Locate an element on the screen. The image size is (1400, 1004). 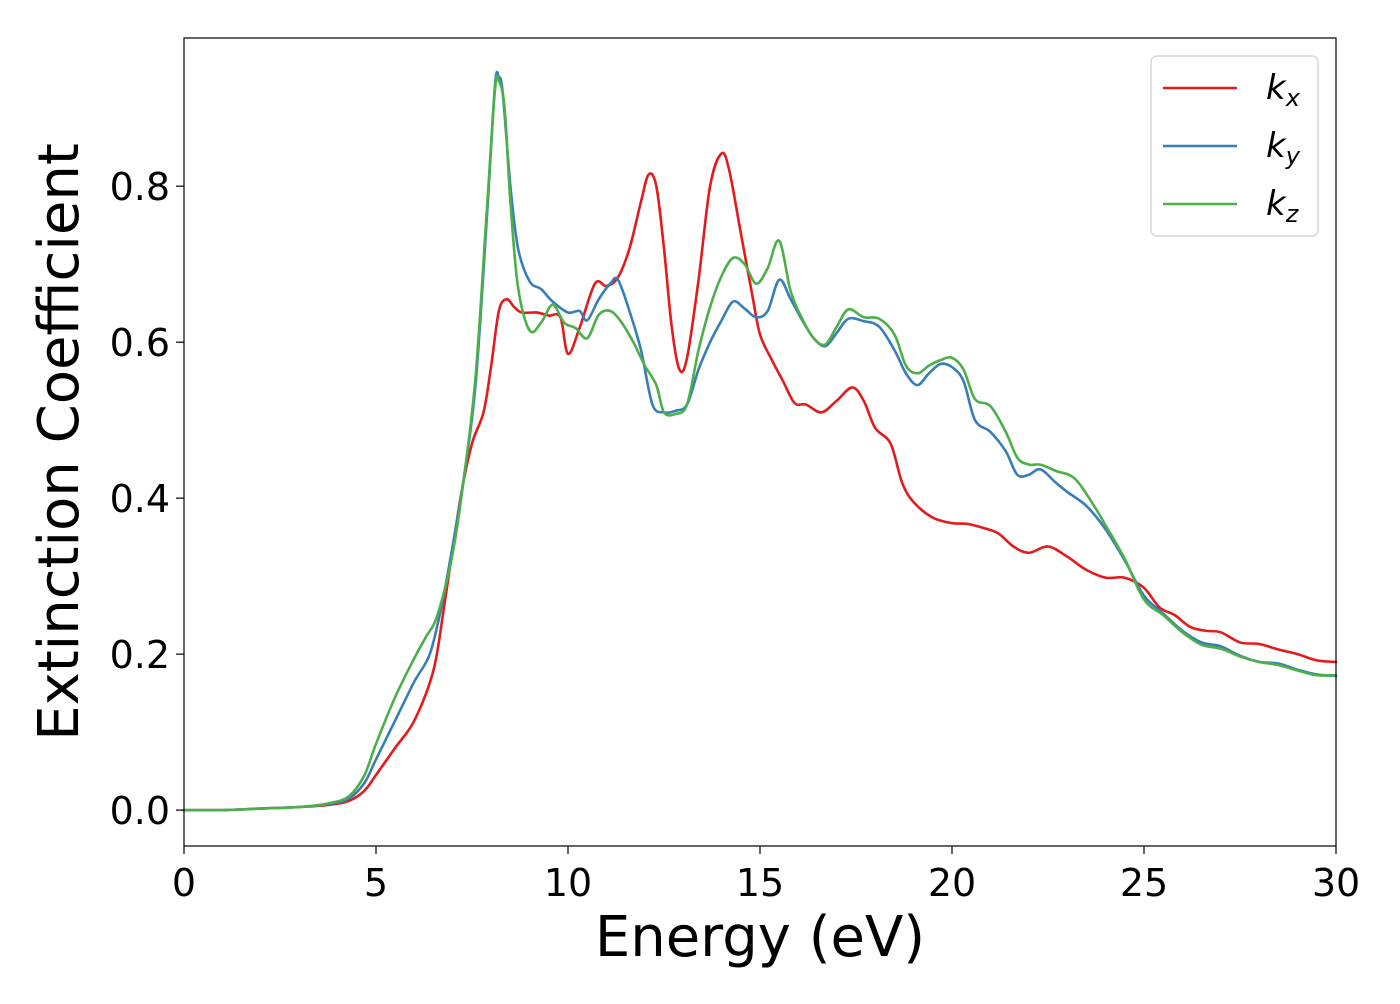
x-tick-label-15: 15 is located at coordinates (760, 883).